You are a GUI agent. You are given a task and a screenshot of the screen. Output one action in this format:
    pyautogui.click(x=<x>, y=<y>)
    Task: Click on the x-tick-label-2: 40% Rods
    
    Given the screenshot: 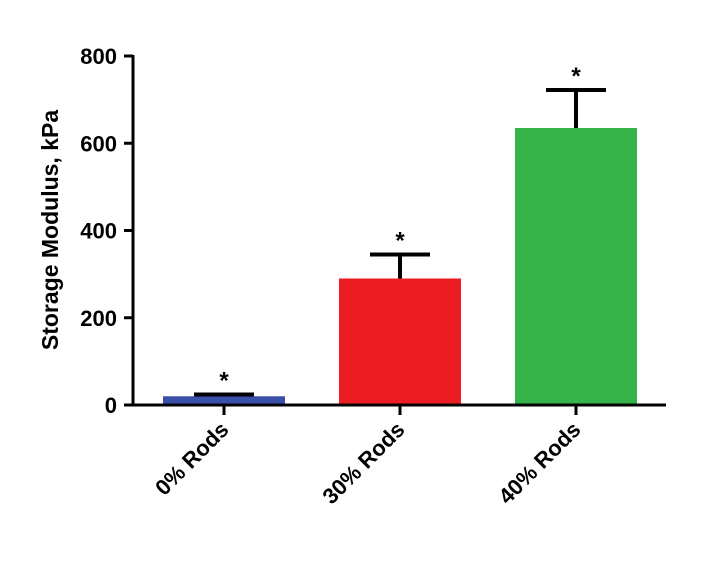 What is the action you would take?
    pyautogui.click(x=540, y=463)
    